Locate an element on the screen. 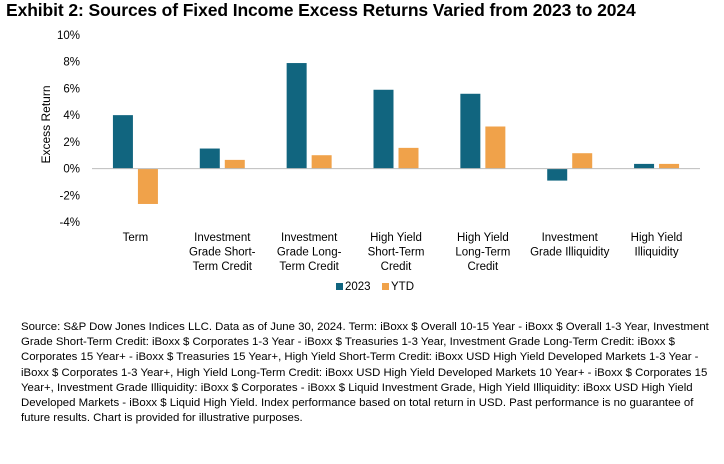 The image size is (724, 464). legend: 2023 YTD is located at coordinates (375, 287).